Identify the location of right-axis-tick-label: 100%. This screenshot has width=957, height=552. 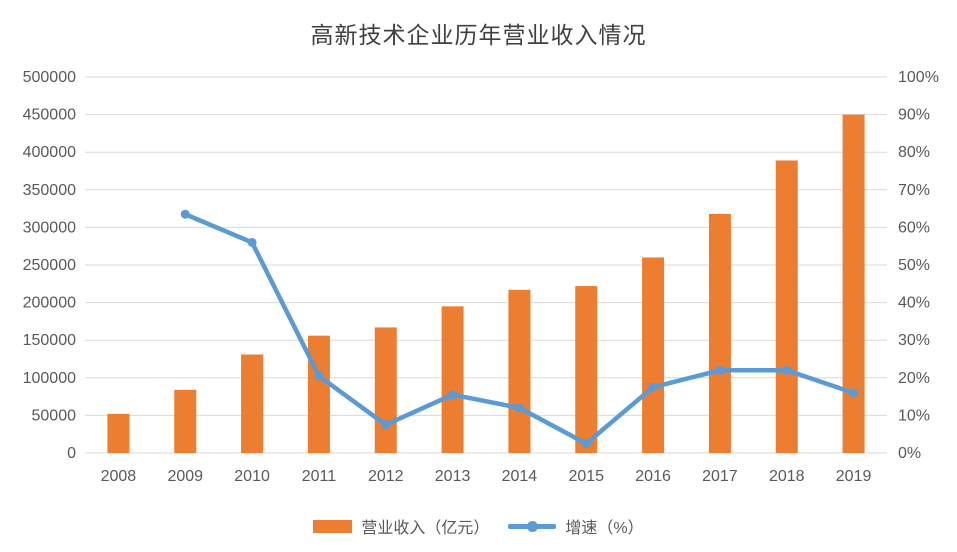
(918, 77).